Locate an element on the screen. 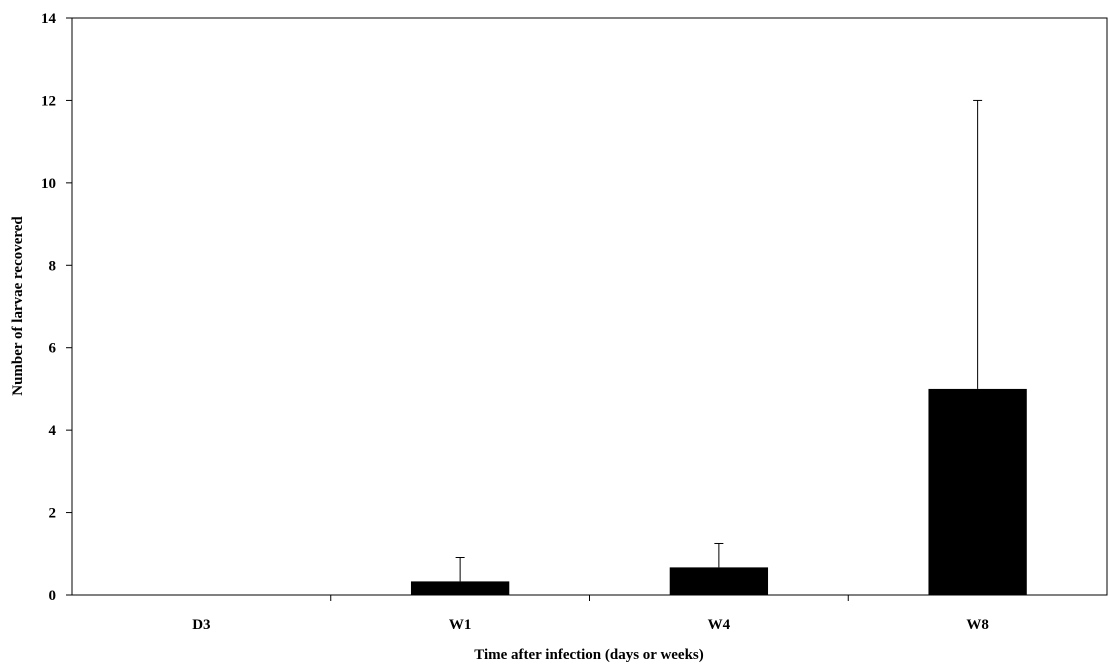 The width and height of the screenshot is (1109, 669). x-axis: D3 W1 W4 W8 is located at coordinates (590, 614).